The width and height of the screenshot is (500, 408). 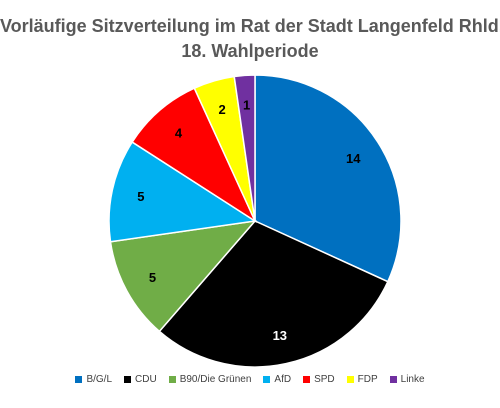 I want to click on legend-label: SPD, so click(x=324, y=379).